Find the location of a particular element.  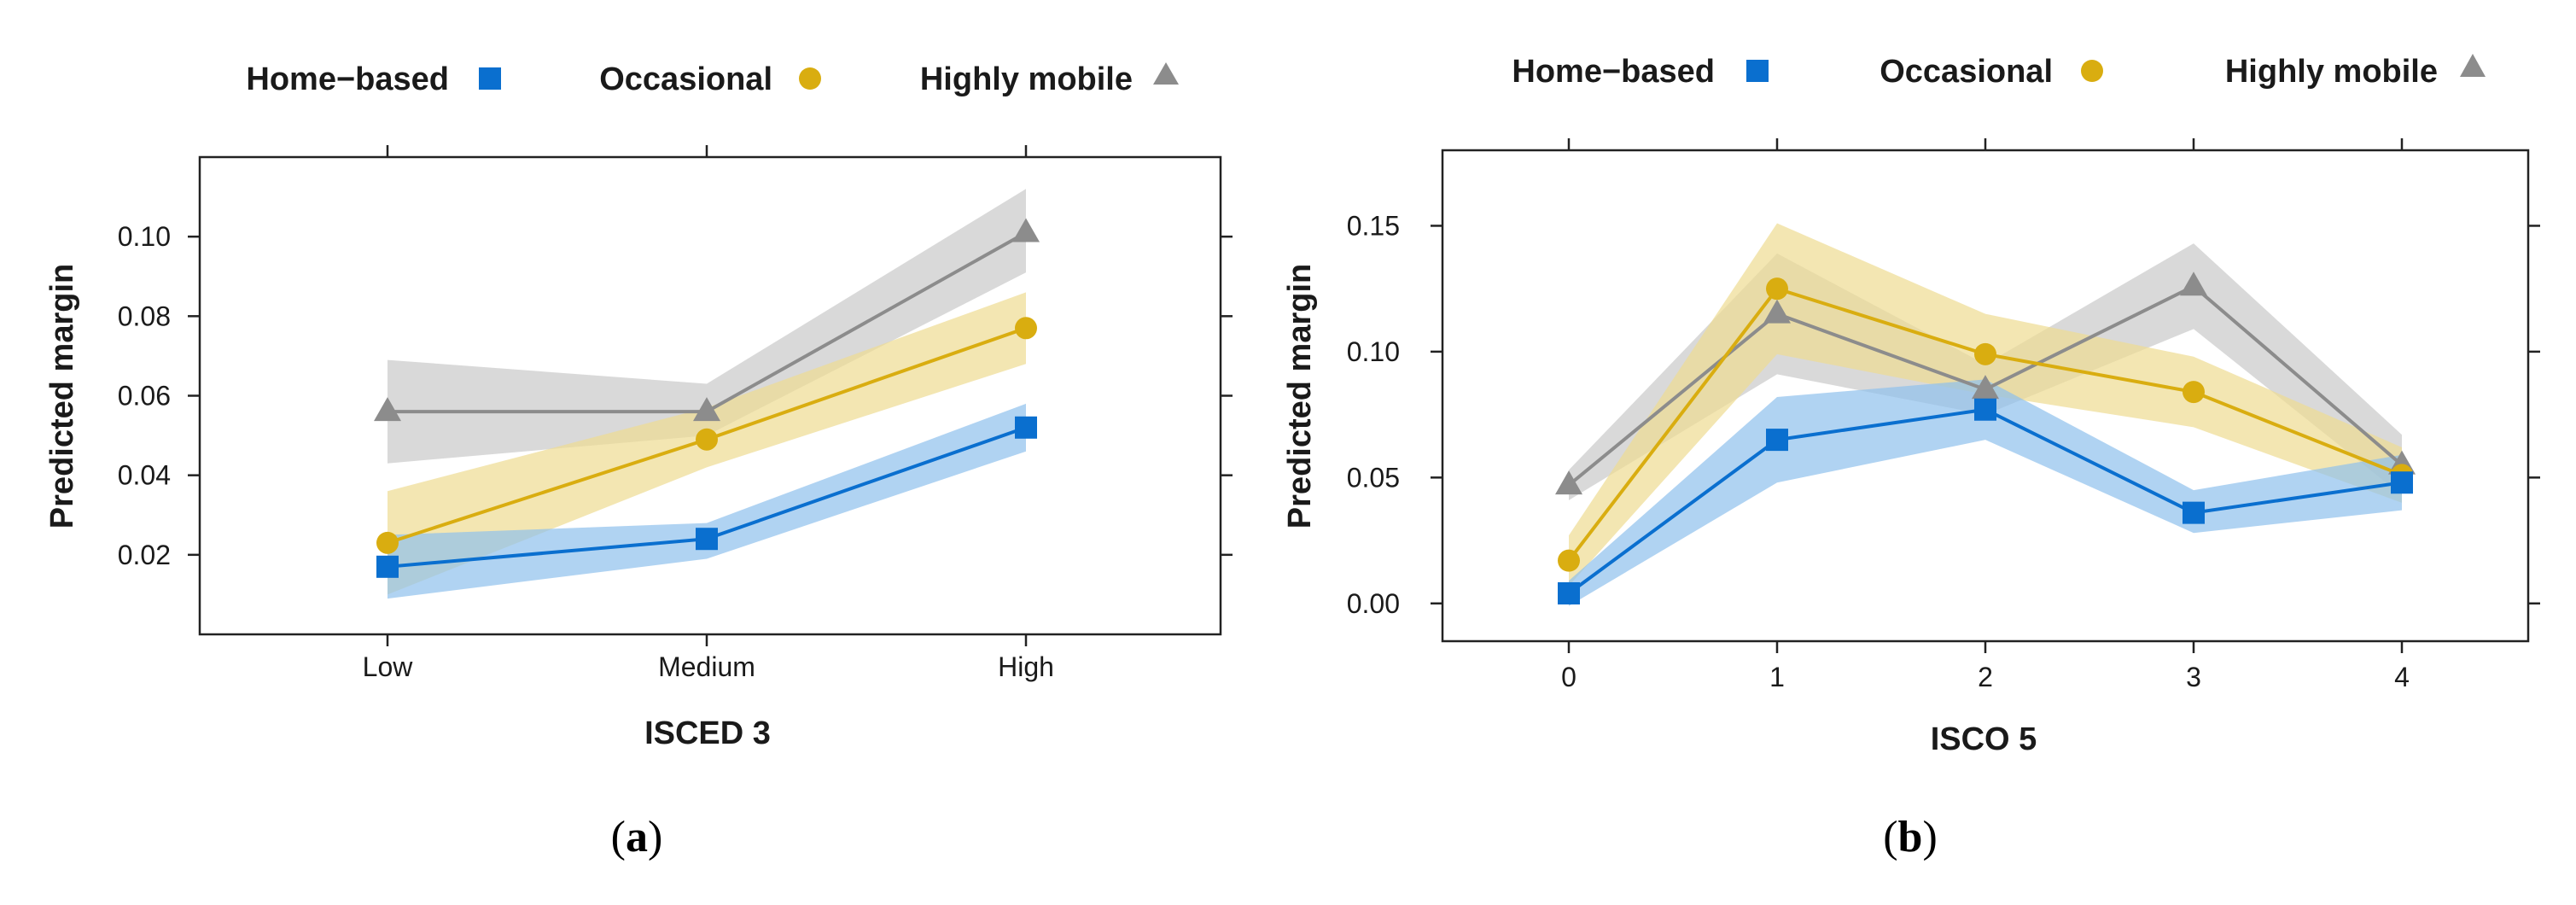

caption-a-letter: a is located at coordinates (637, 837).